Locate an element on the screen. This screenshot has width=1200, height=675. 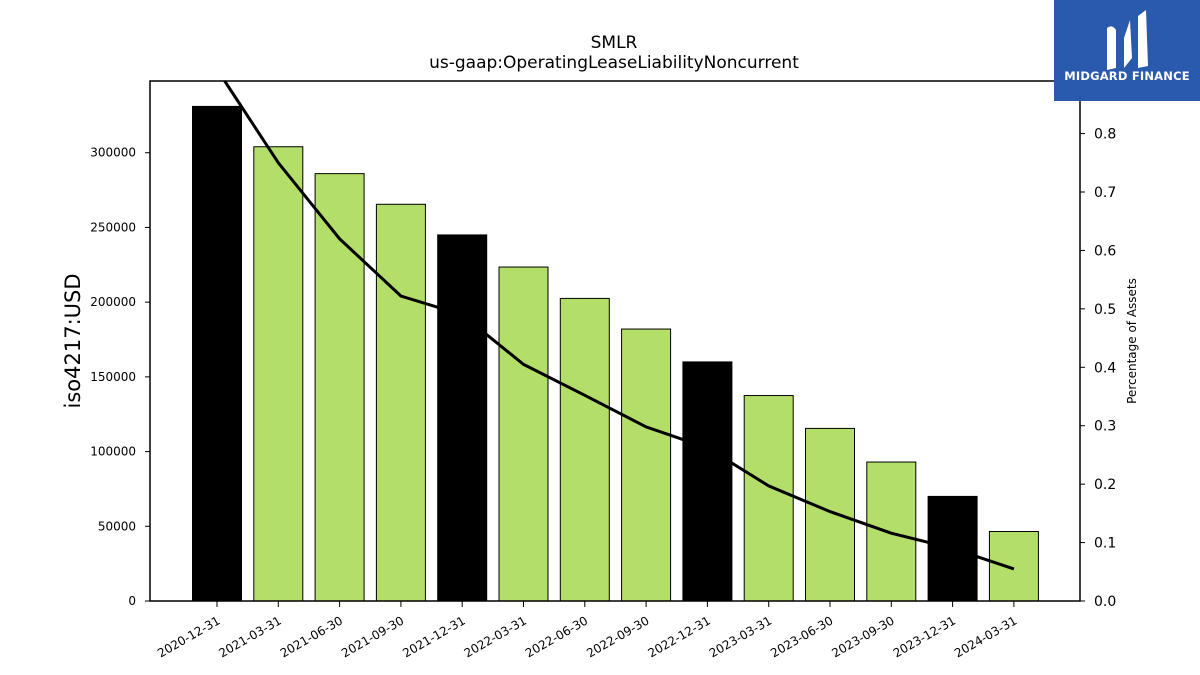
y2-tick-label: 0.7 is located at coordinates (1105, 193).